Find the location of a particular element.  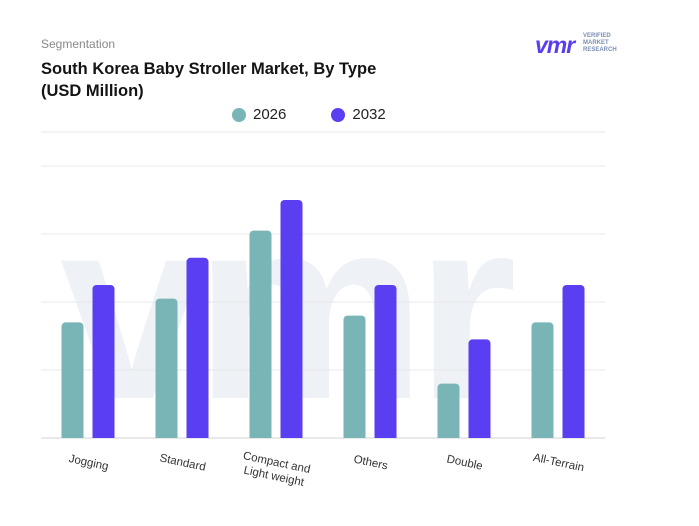

legend-item-2032: 2032 is located at coordinates (358, 114).